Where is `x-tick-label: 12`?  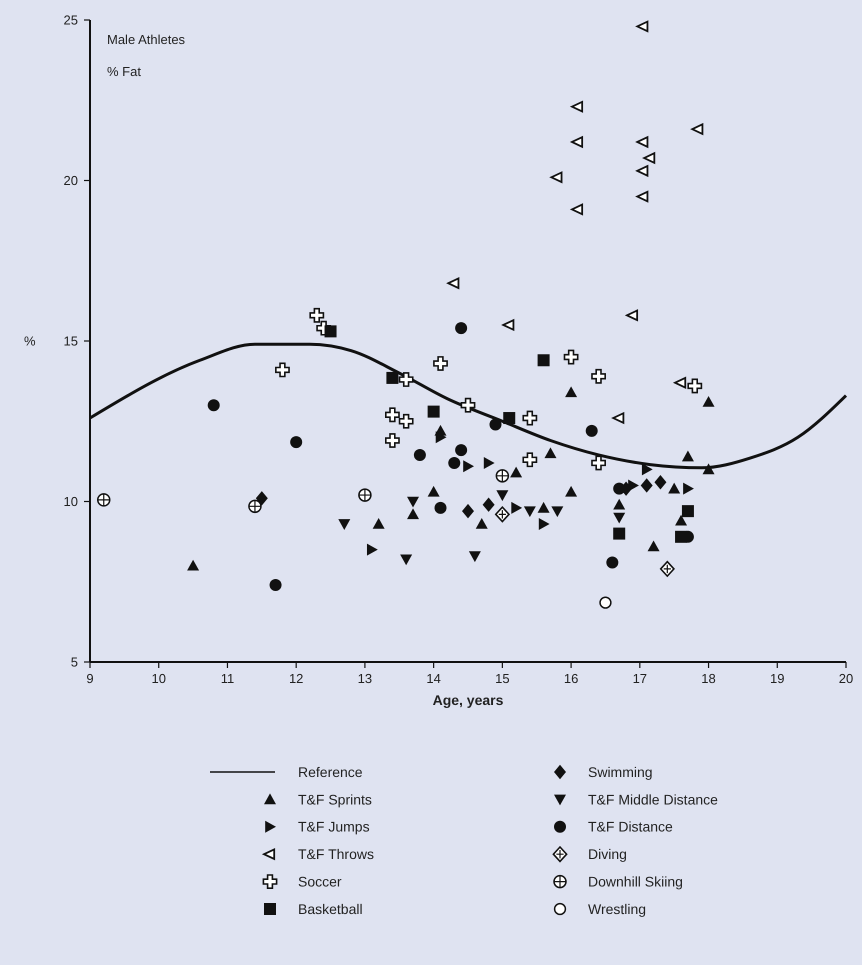 x-tick-label: 12 is located at coordinates (296, 678).